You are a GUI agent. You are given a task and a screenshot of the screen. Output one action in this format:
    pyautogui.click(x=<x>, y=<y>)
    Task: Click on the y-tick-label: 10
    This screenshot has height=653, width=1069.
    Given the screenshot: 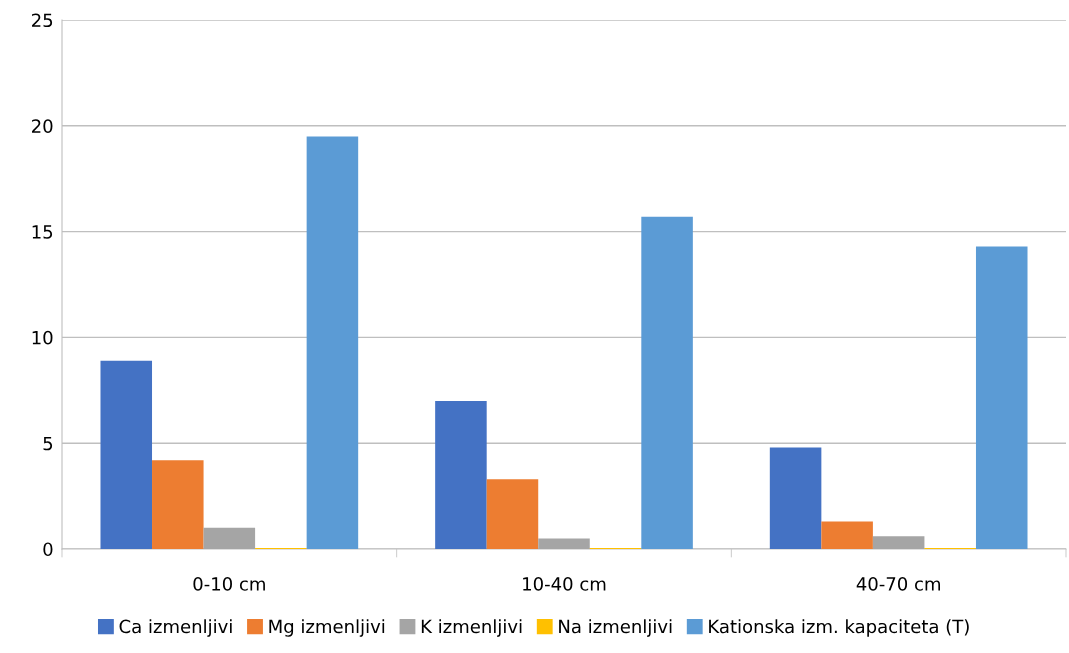 What is the action you would take?
    pyautogui.click(x=42, y=337)
    